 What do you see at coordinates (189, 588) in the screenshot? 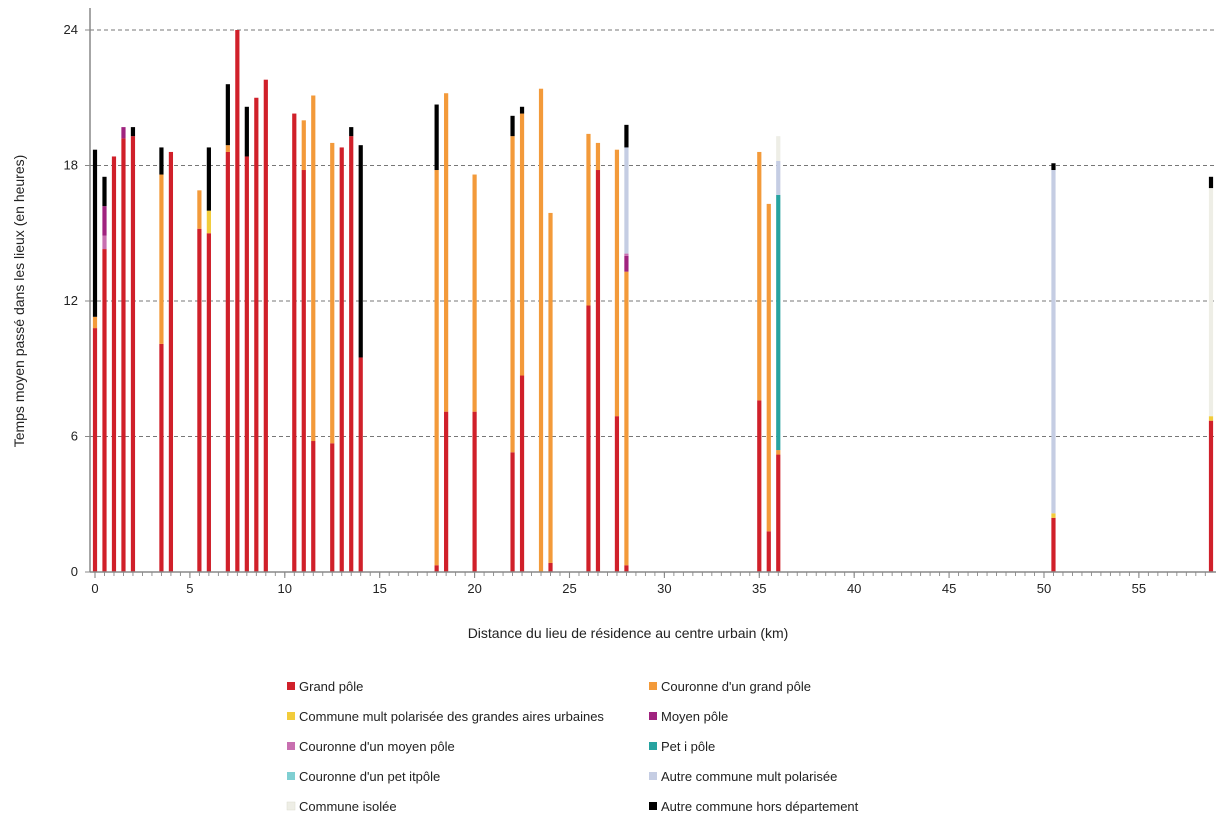
I see `x-tick-label: 5` at bounding box center [189, 588].